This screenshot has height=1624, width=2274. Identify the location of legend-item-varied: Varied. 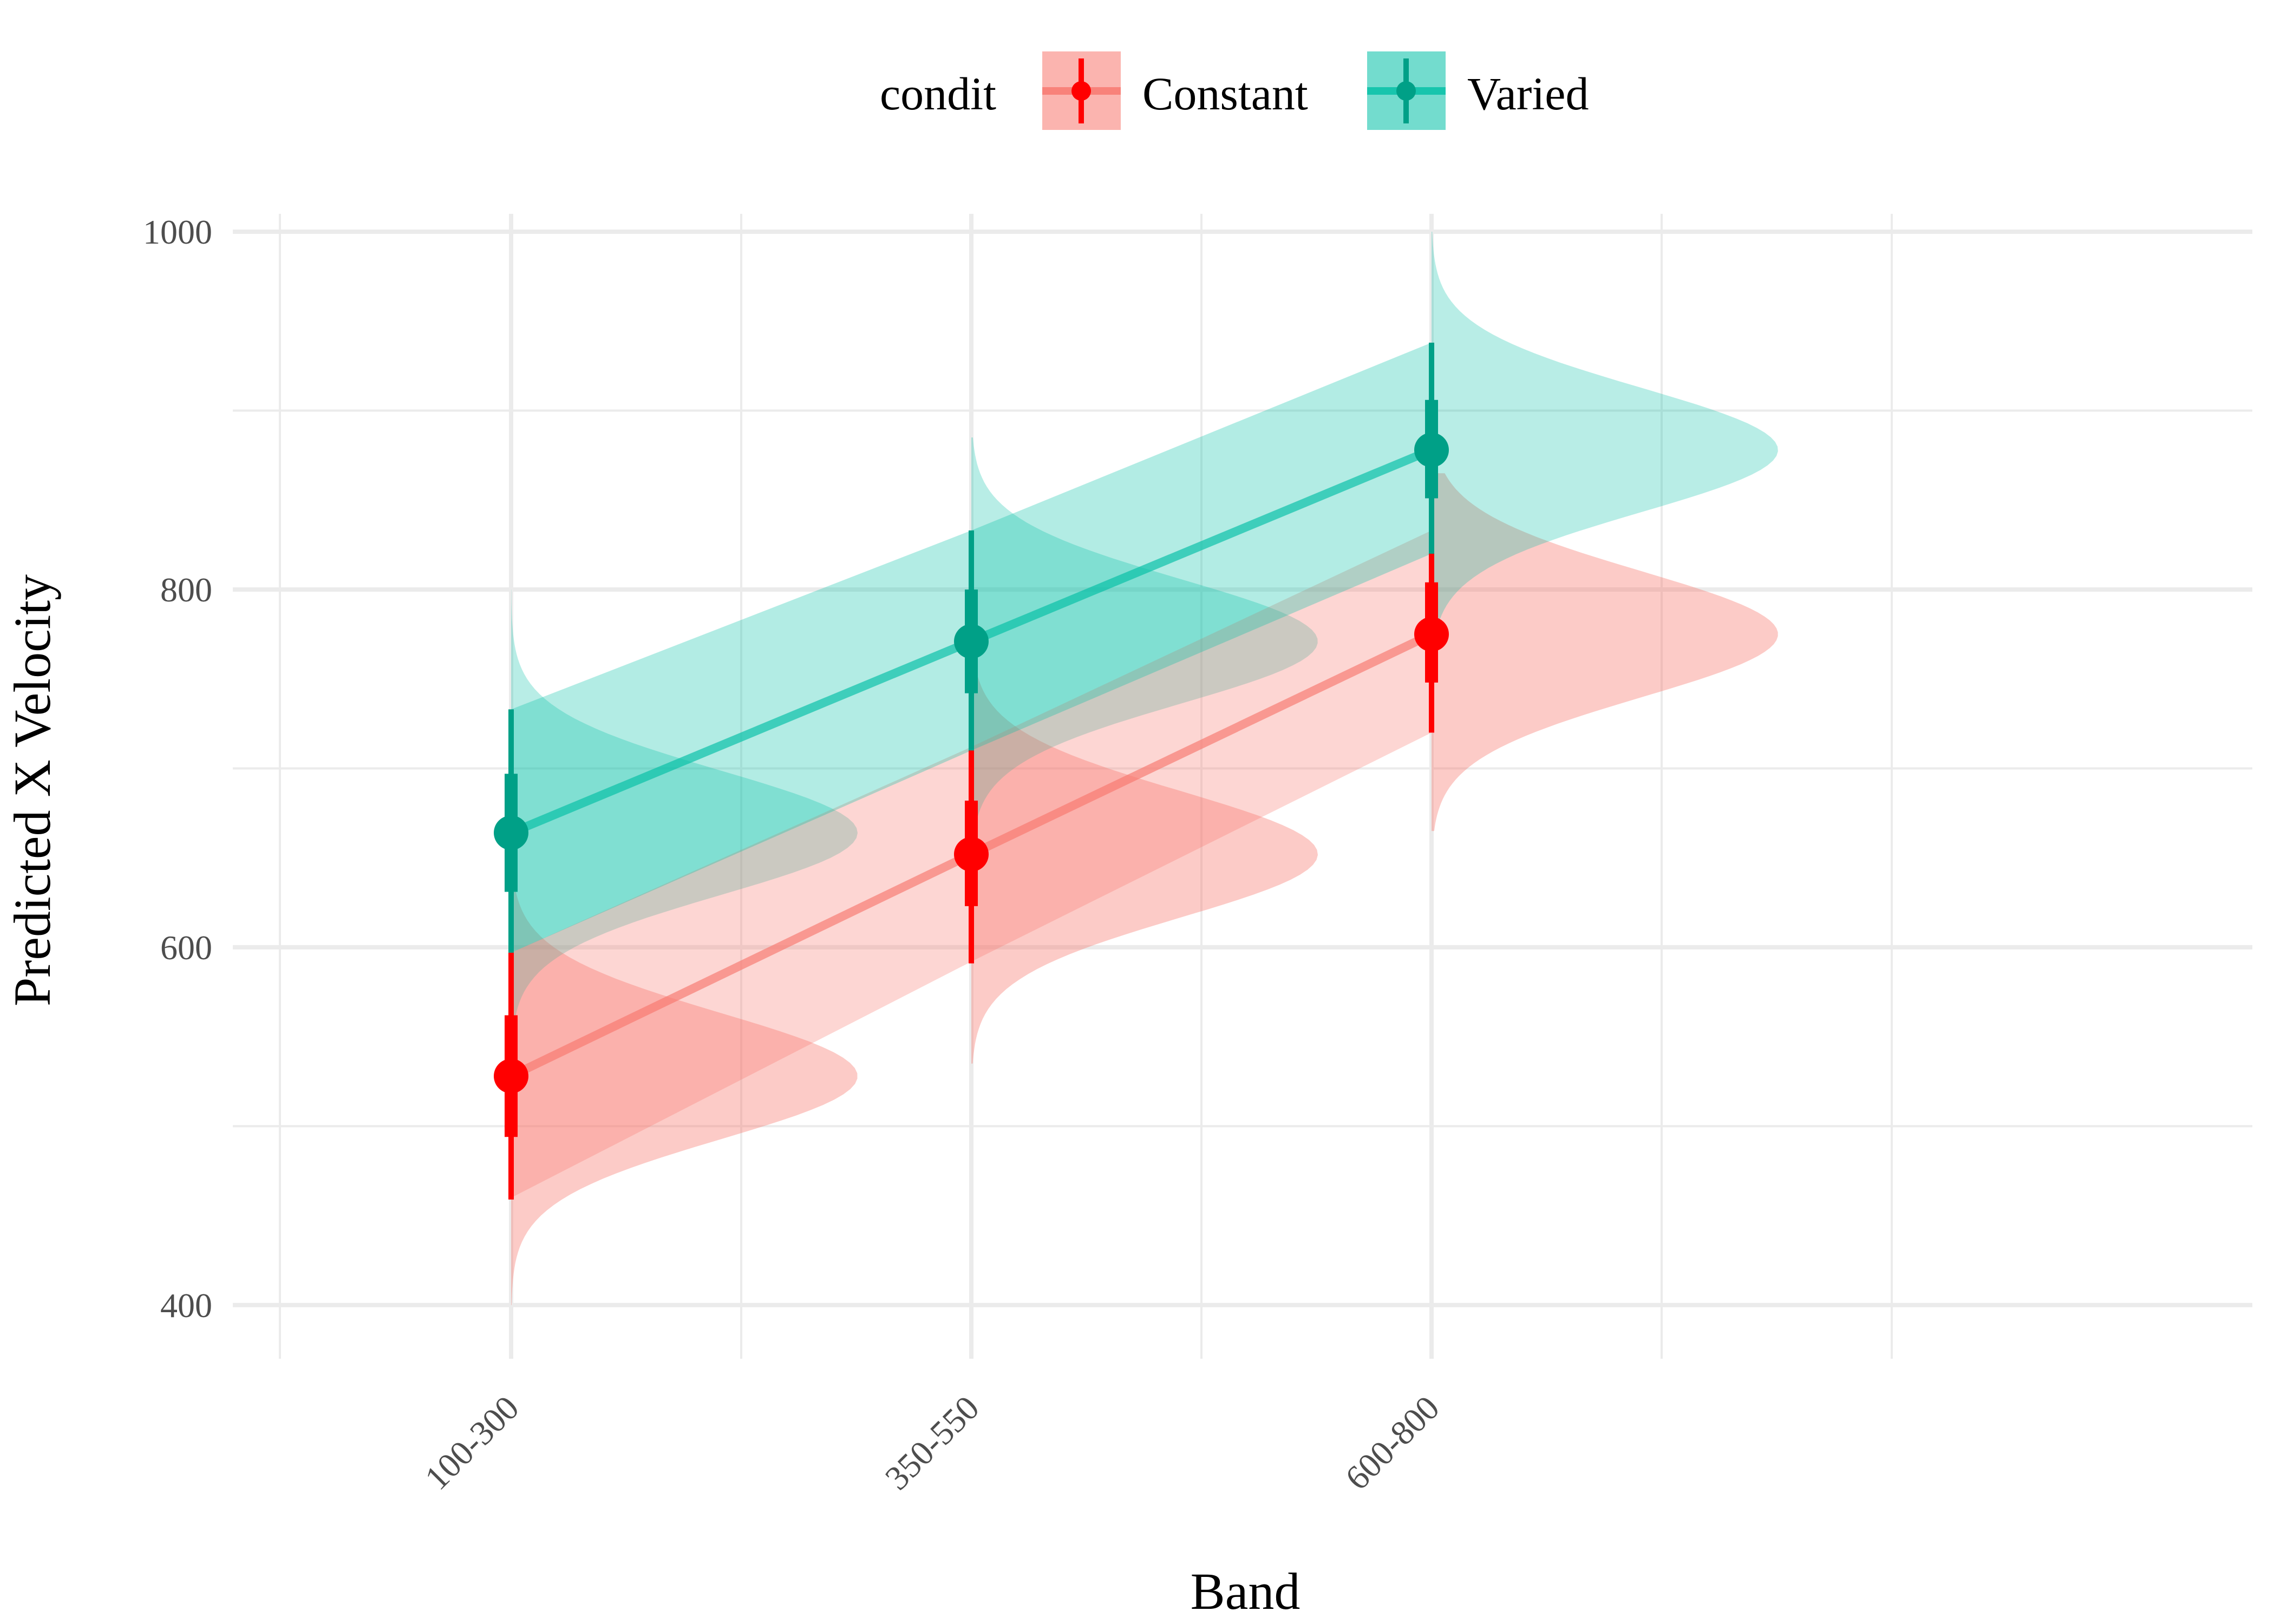
(1478, 90).